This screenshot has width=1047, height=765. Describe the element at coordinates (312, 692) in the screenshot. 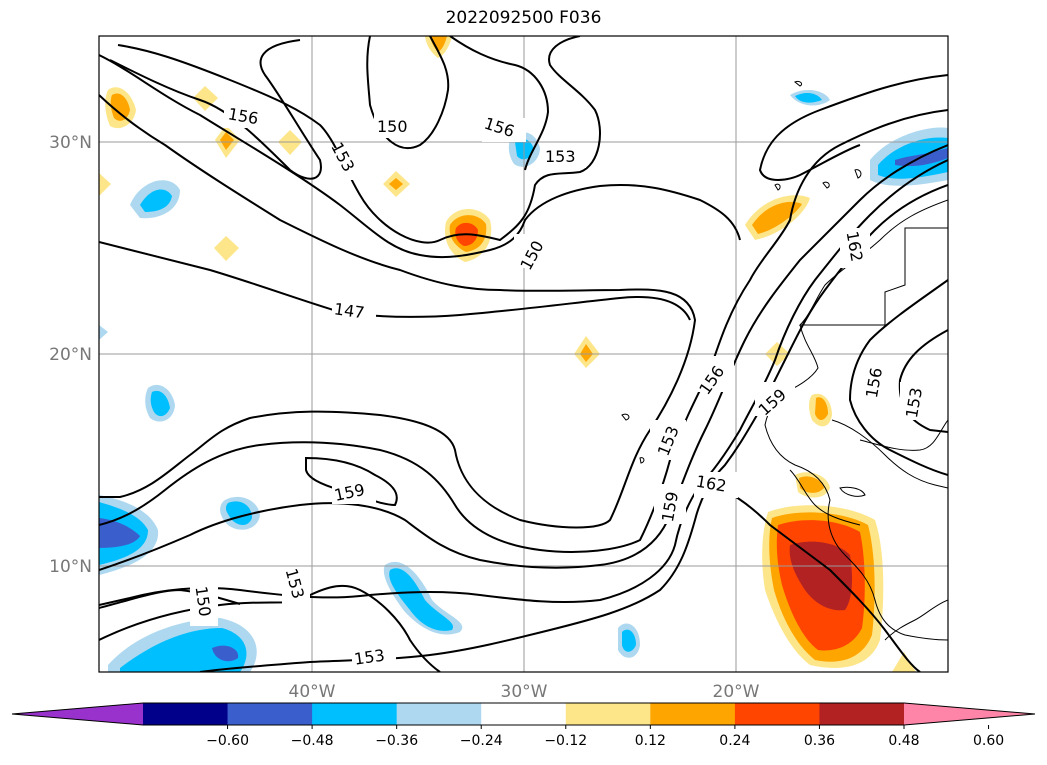

I see `lon-label: 40°W` at that location.